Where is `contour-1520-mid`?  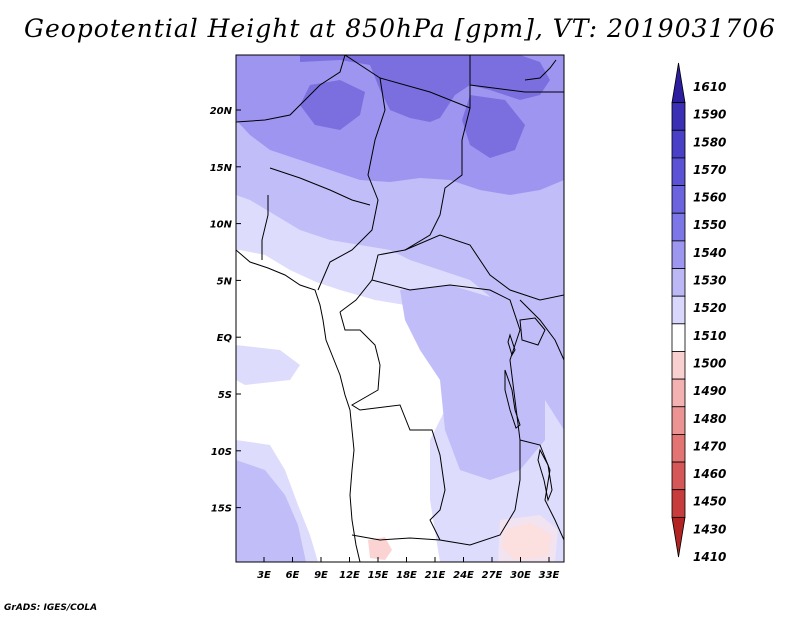
contour-1520-mid is located at coordinates (268, 365).